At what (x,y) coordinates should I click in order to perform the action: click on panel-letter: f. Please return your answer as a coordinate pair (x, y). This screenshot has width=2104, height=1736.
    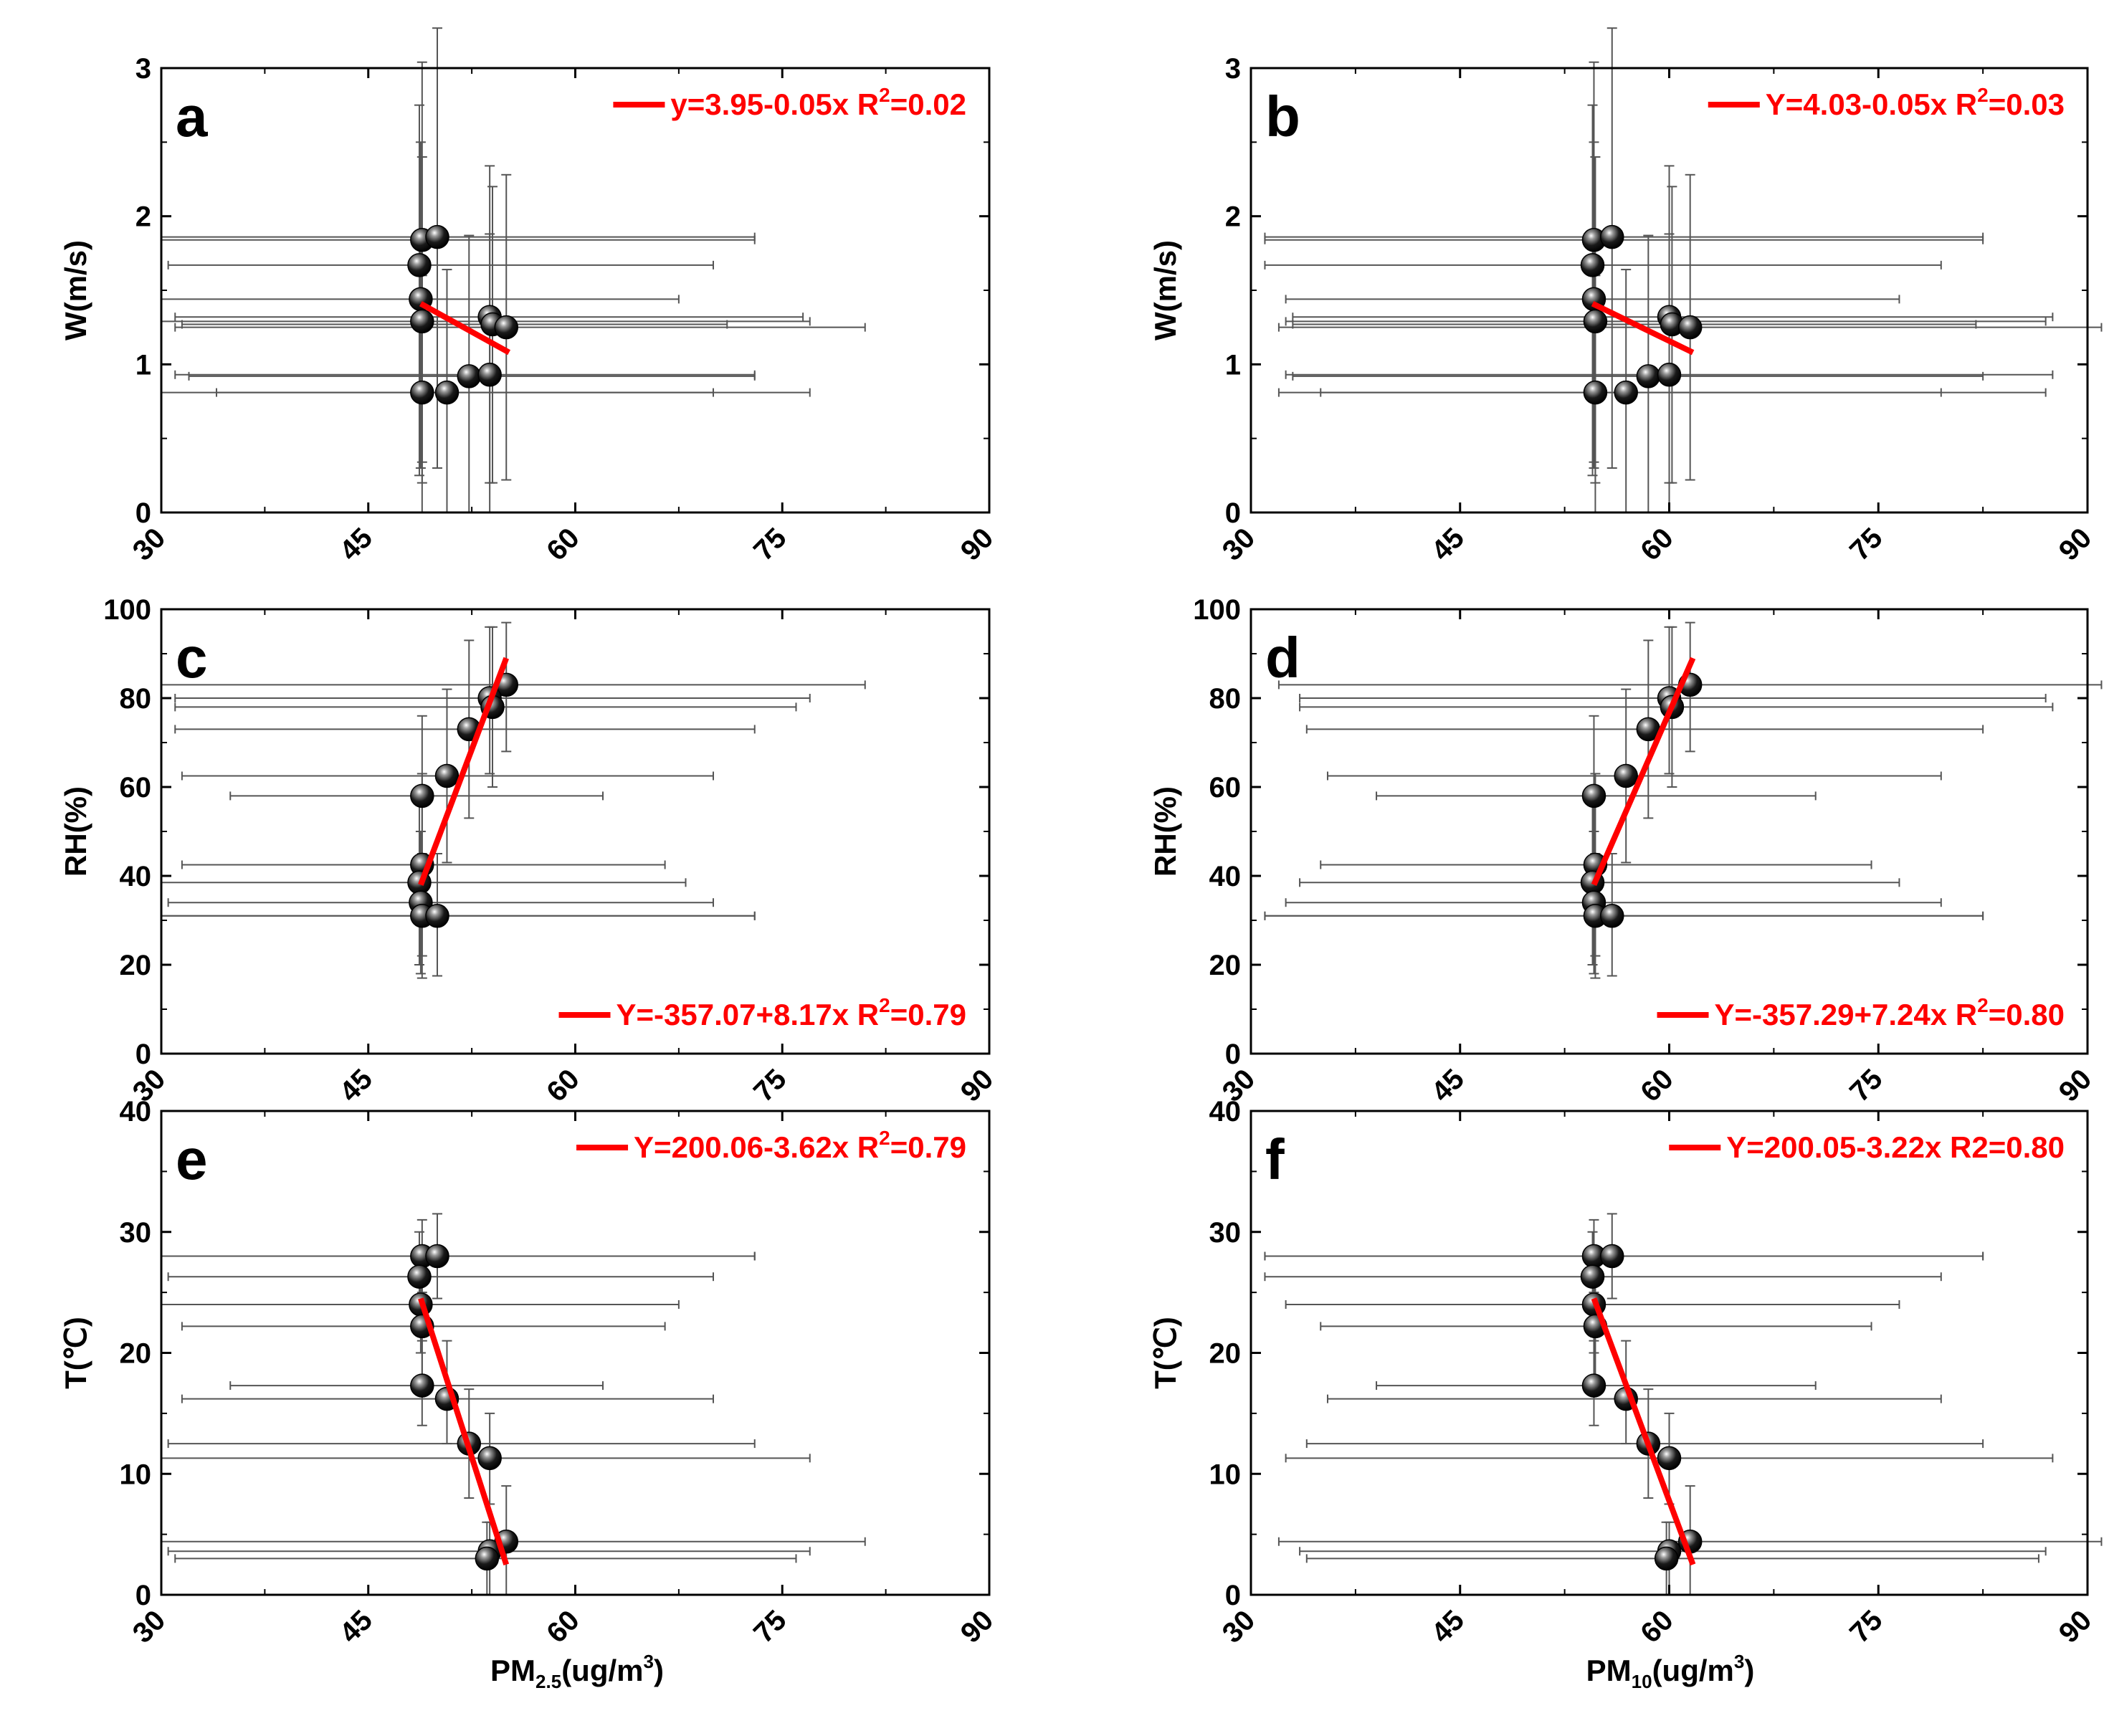
    Looking at the image, I should click on (1275, 1159).